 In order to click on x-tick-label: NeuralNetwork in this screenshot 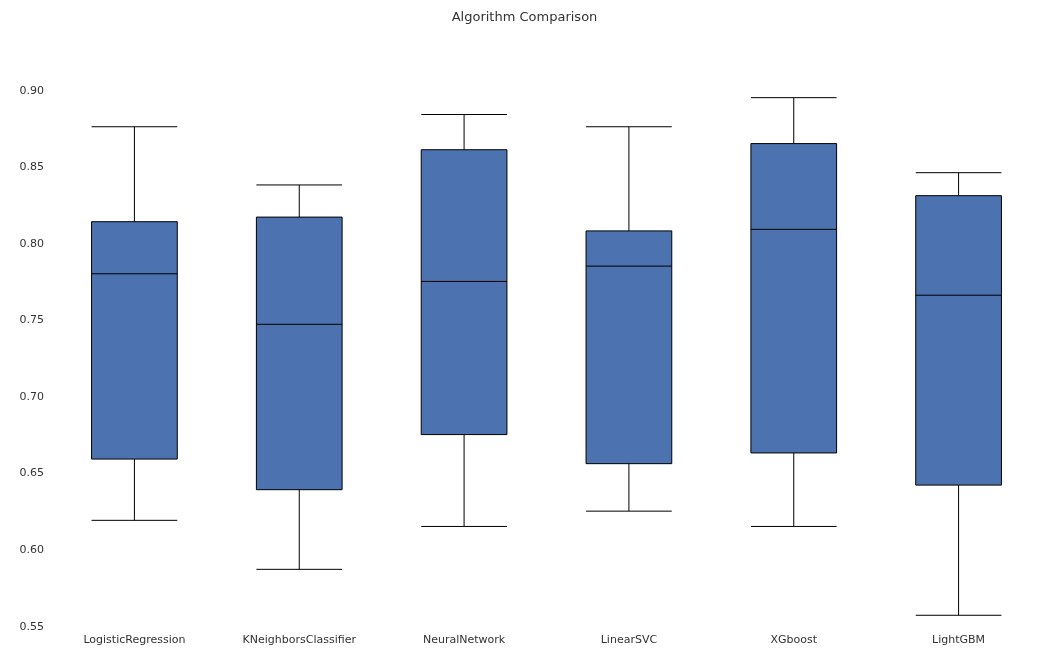, I will do `click(464, 639)`.